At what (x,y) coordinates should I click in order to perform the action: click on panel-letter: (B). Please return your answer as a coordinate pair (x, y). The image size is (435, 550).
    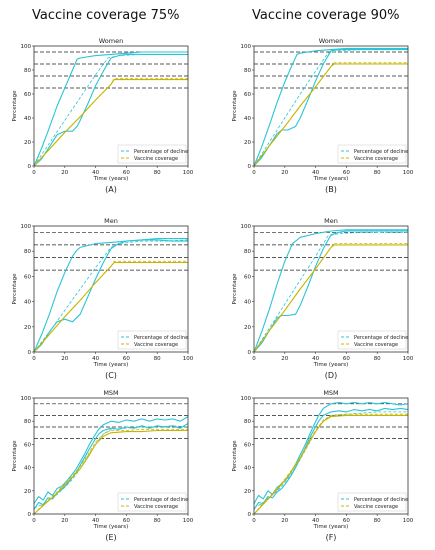
    Looking at the image, I should click on (331, 189).